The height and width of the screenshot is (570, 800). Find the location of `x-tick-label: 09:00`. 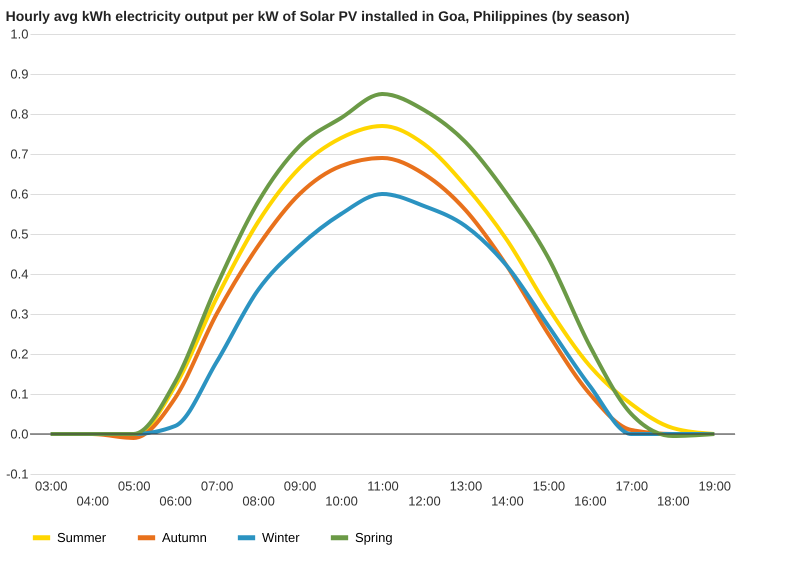

x-tick-label: 09:00 is located at coordinates (300, 486).